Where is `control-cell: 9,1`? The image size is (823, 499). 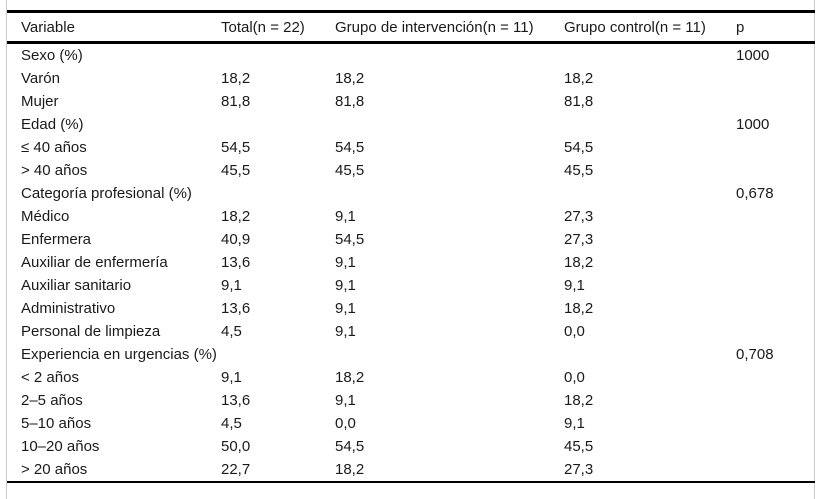 control-cell: 9,1 is located at coordinates (574, 285).